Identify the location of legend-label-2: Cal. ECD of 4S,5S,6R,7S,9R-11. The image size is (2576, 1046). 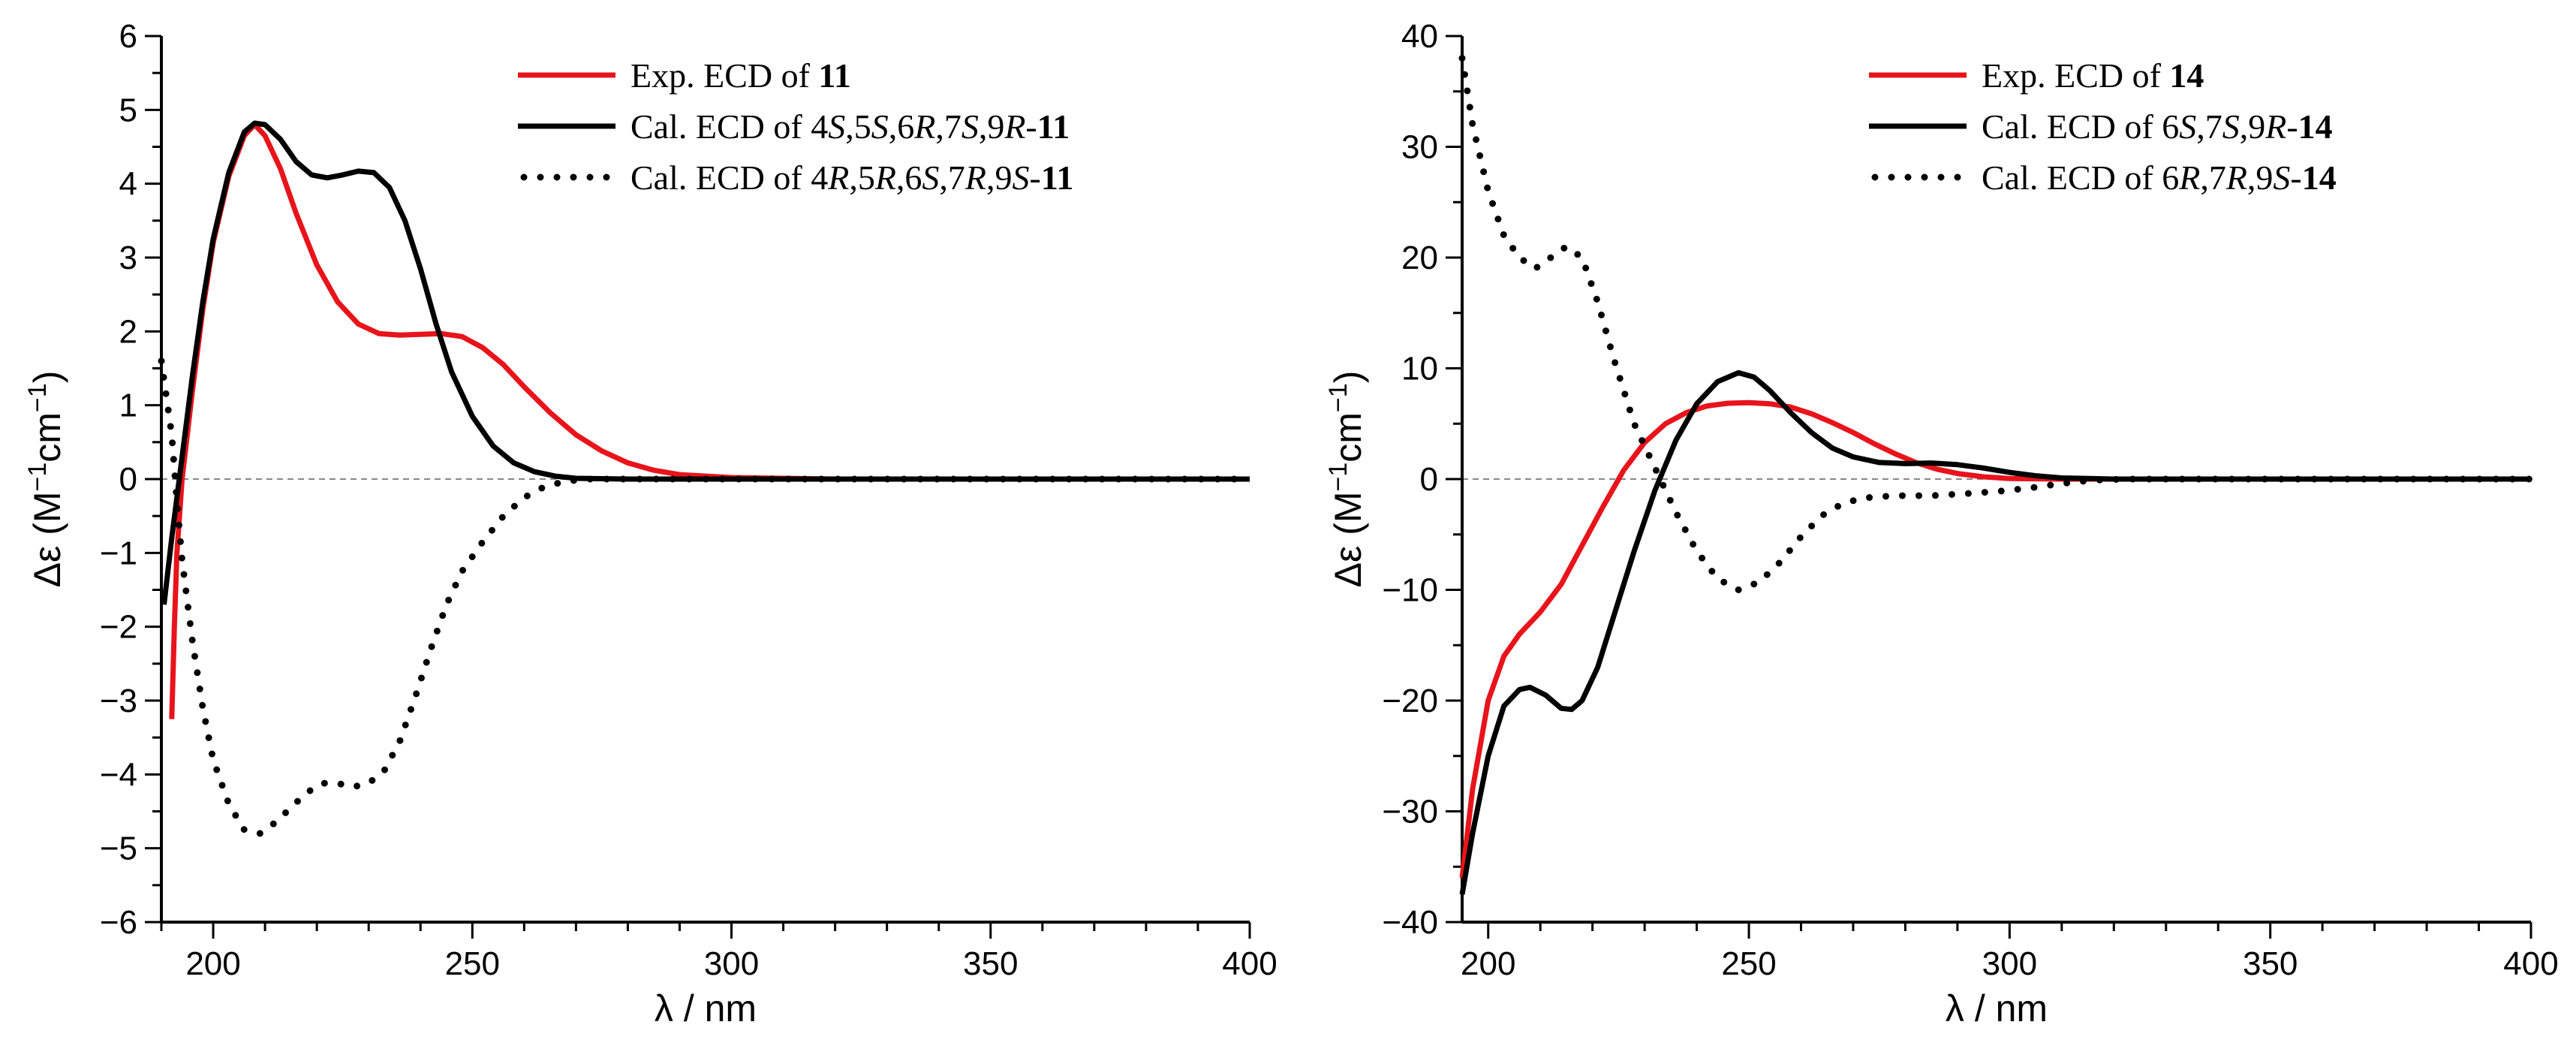
(850, 126).